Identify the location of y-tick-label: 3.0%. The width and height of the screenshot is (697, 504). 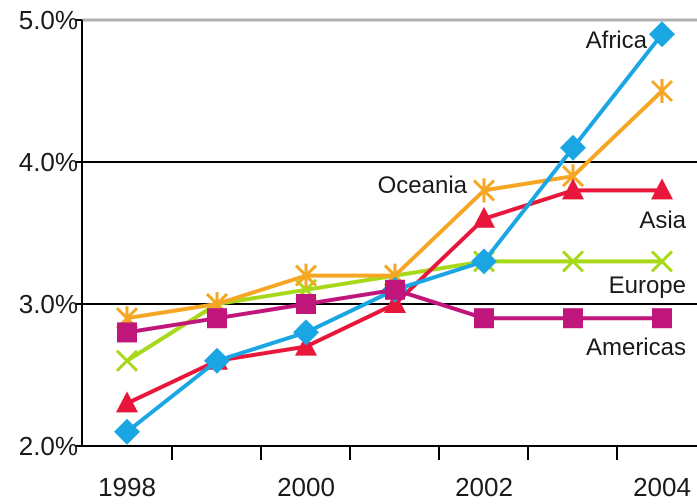
(48, 304).